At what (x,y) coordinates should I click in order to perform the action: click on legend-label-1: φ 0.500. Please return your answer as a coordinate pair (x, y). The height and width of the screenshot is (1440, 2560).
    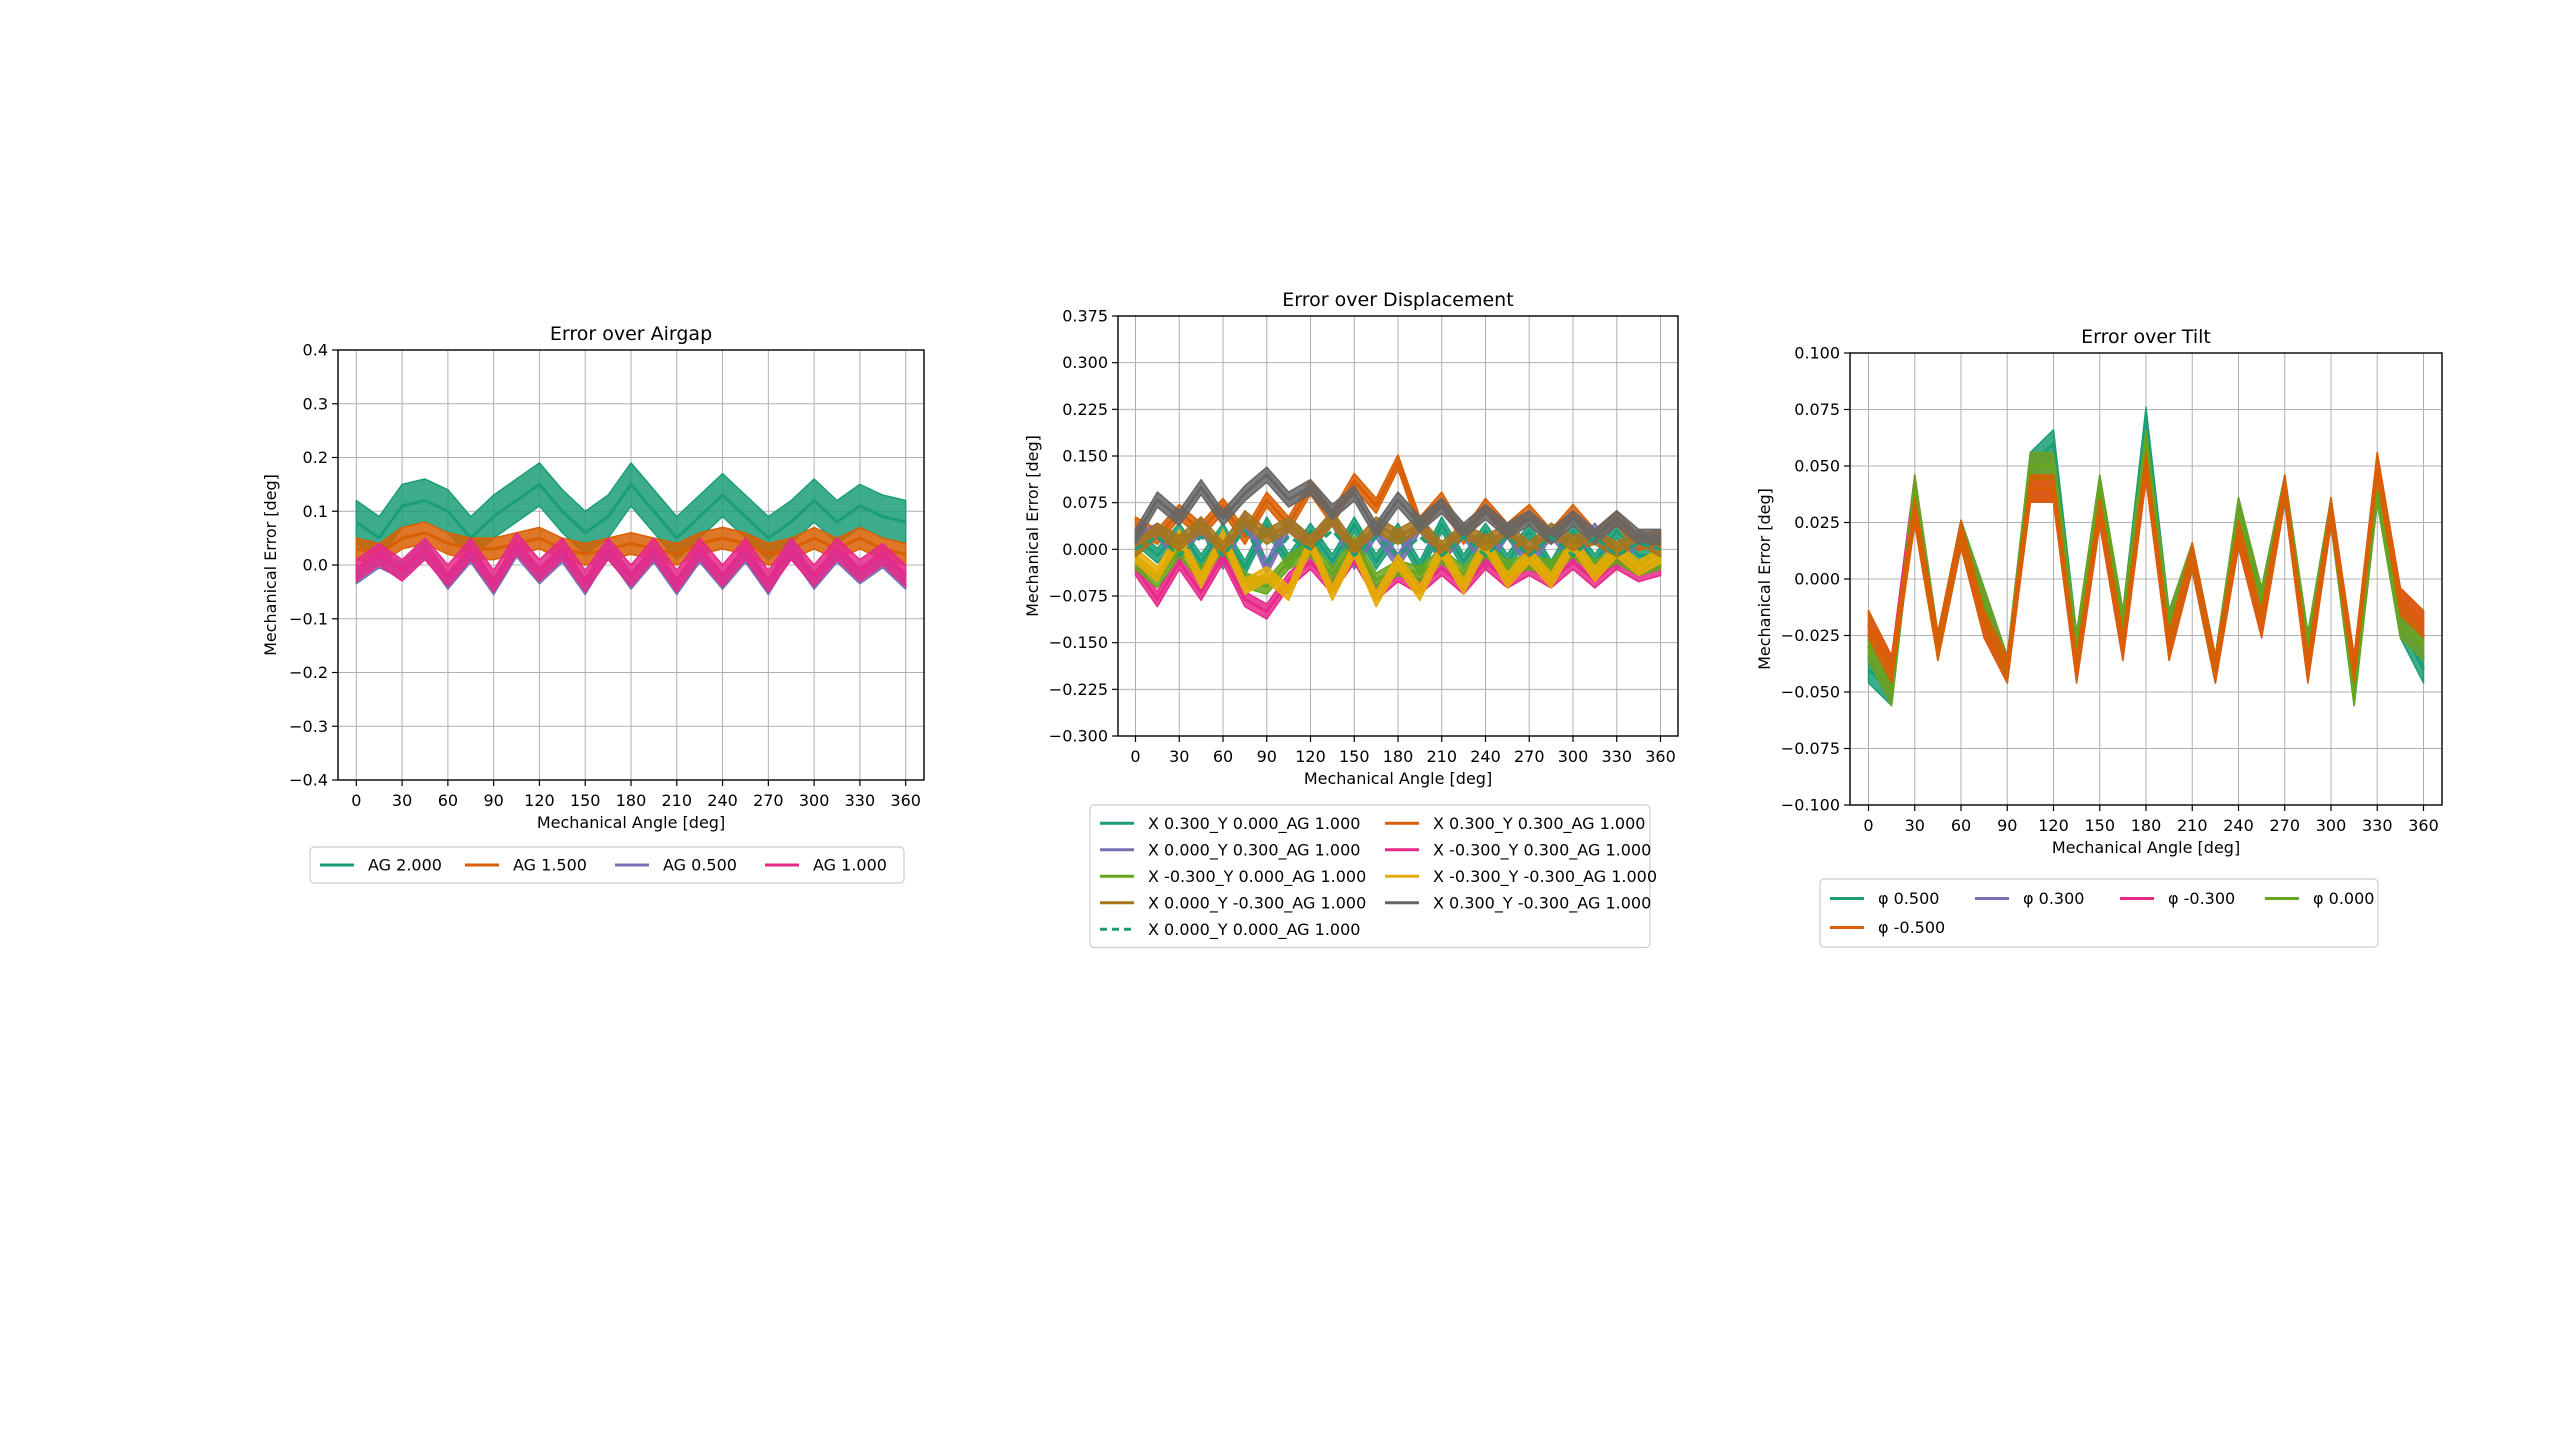
    Looking at the image, I should click on (1908, 898).